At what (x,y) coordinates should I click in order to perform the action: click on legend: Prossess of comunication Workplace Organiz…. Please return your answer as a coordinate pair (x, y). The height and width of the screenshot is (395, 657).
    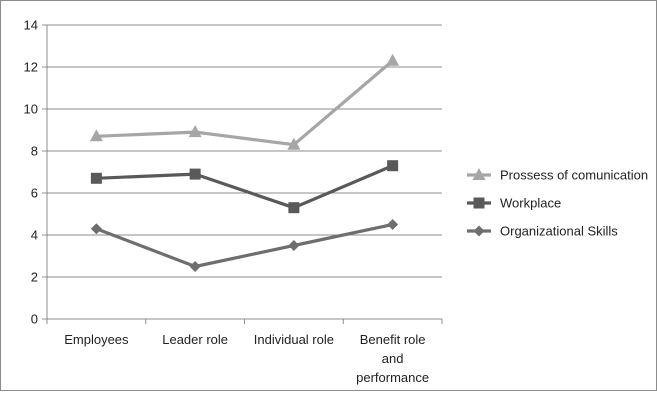
    Looking at the image, I should click on (557, 203).